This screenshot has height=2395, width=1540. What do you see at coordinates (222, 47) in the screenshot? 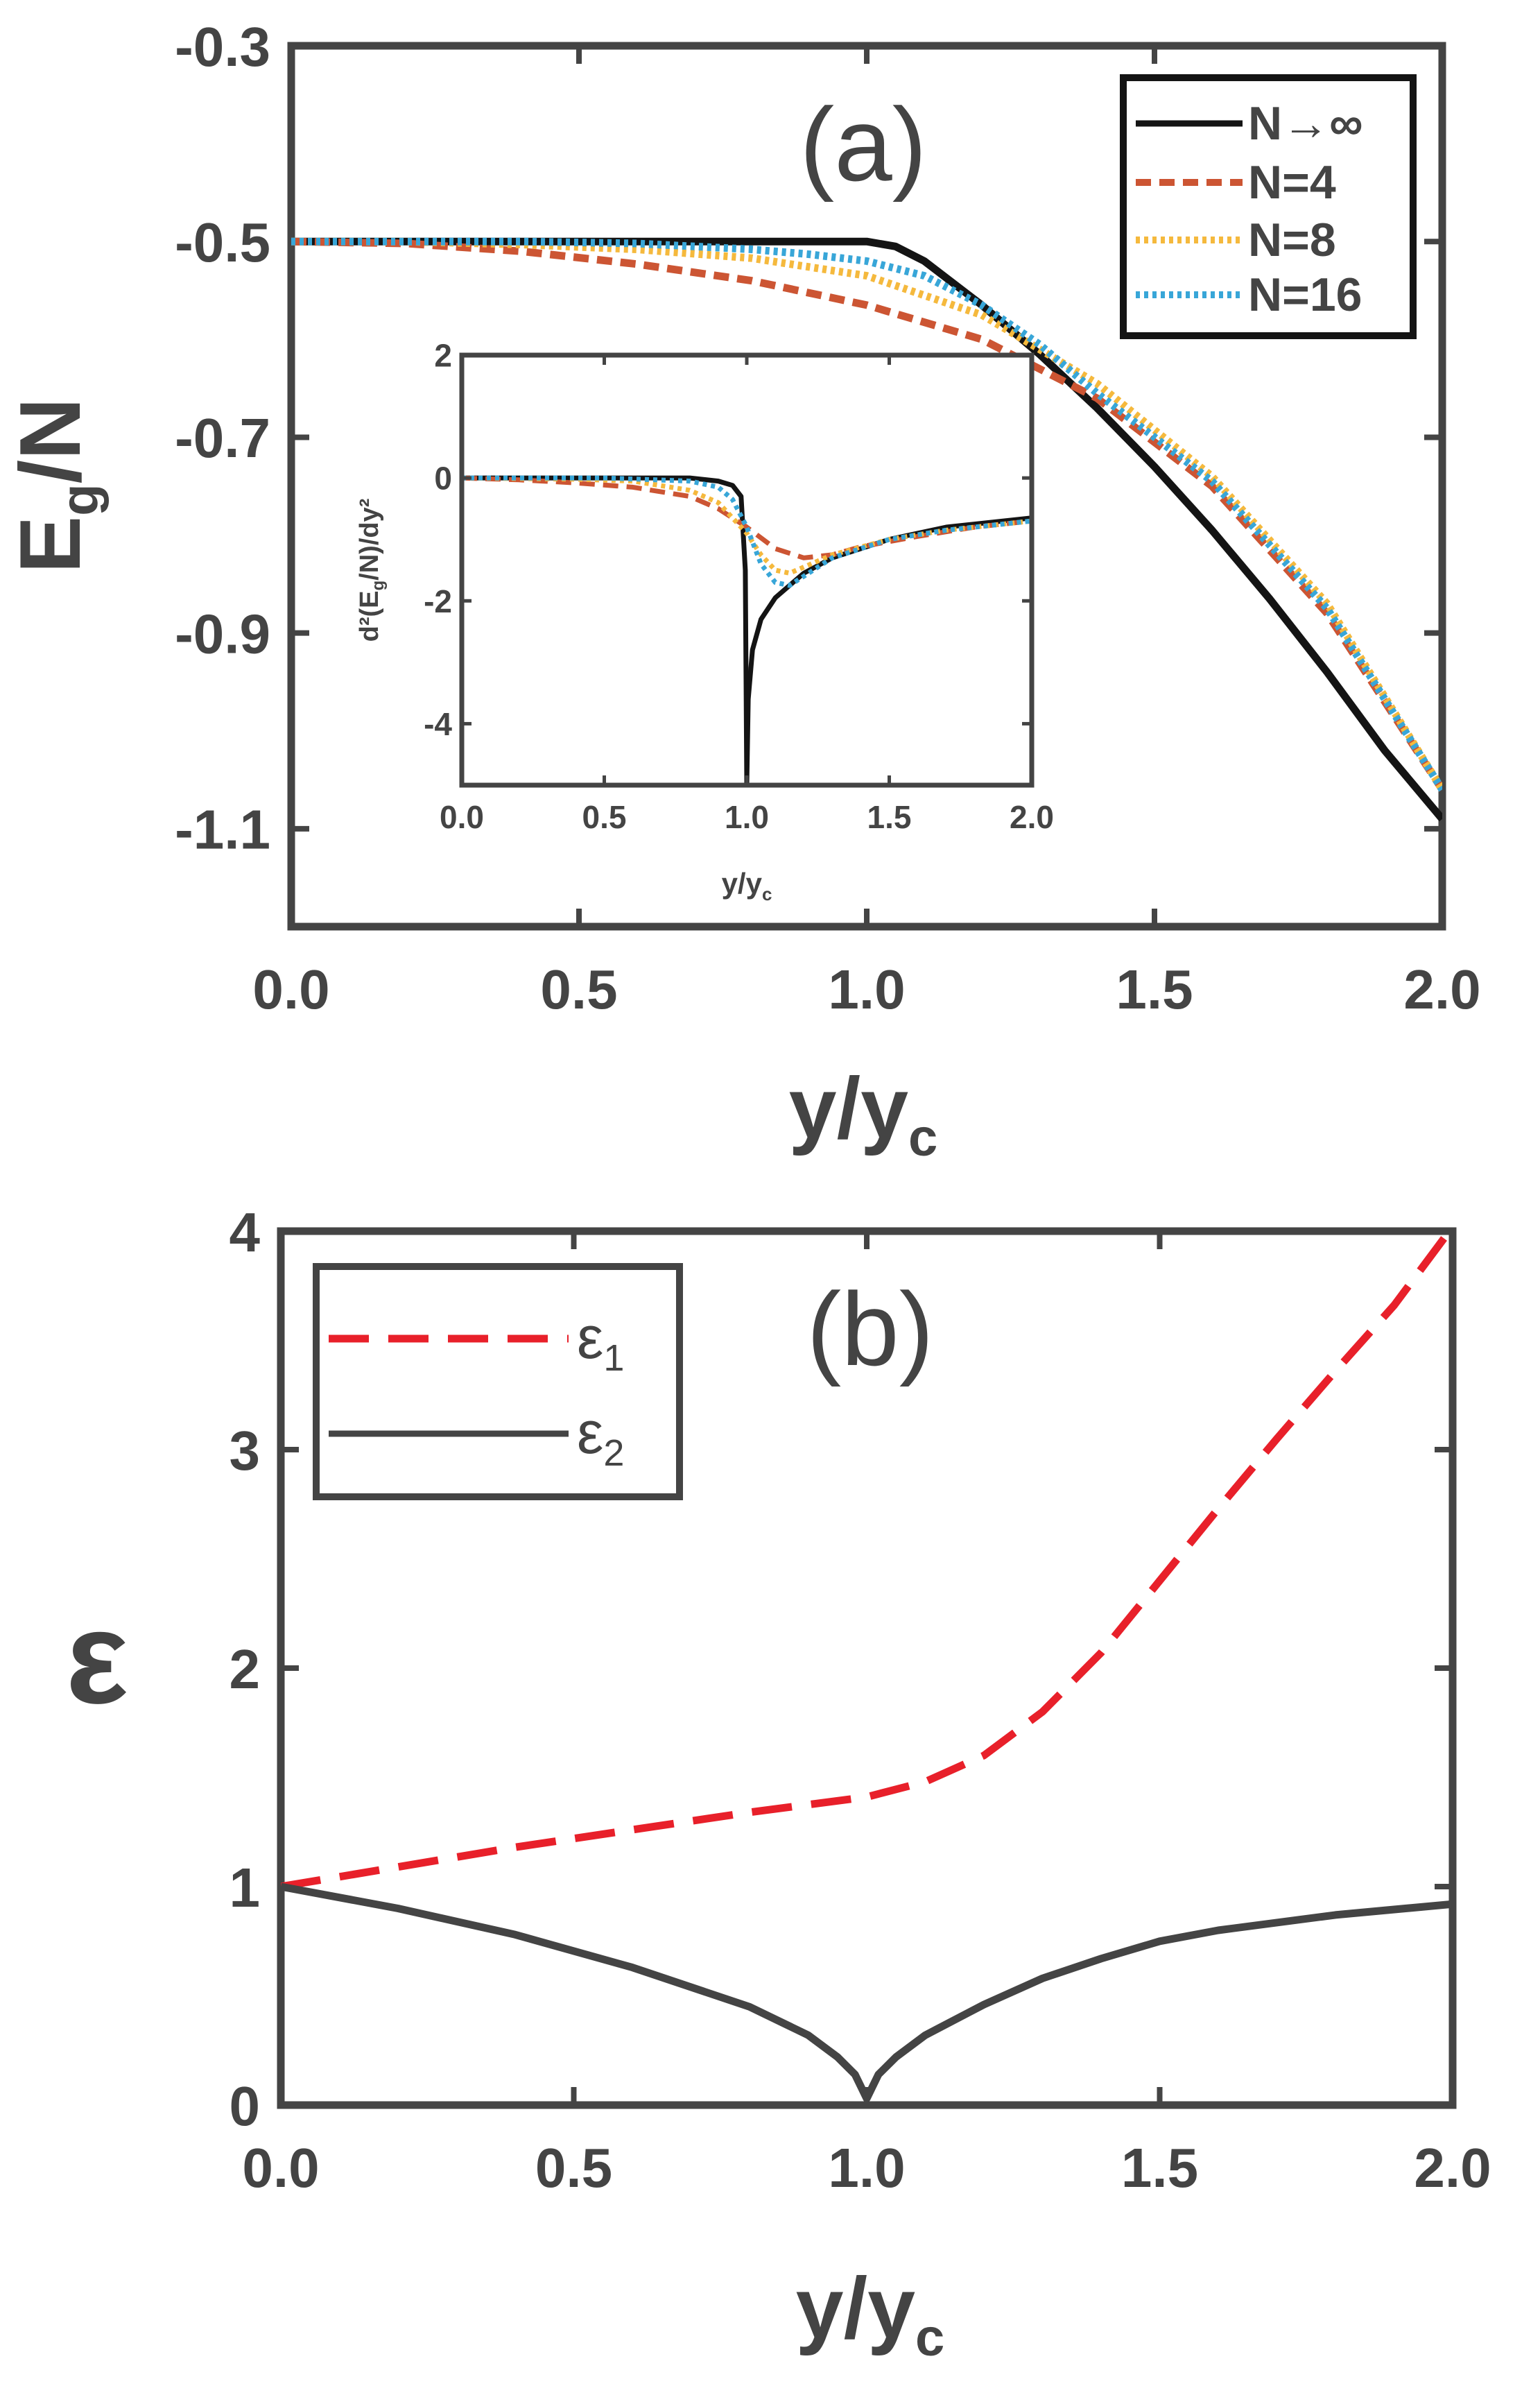
I see `ytick-label: -0.3` at bounding box center [222, 47].